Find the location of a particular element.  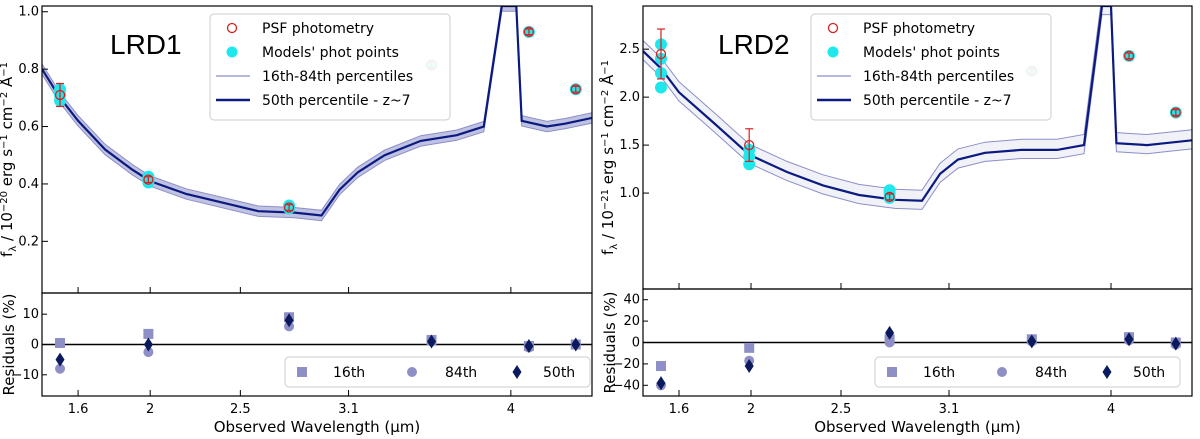

ytick-label: 0.6 is located at coordinates (28, 127).